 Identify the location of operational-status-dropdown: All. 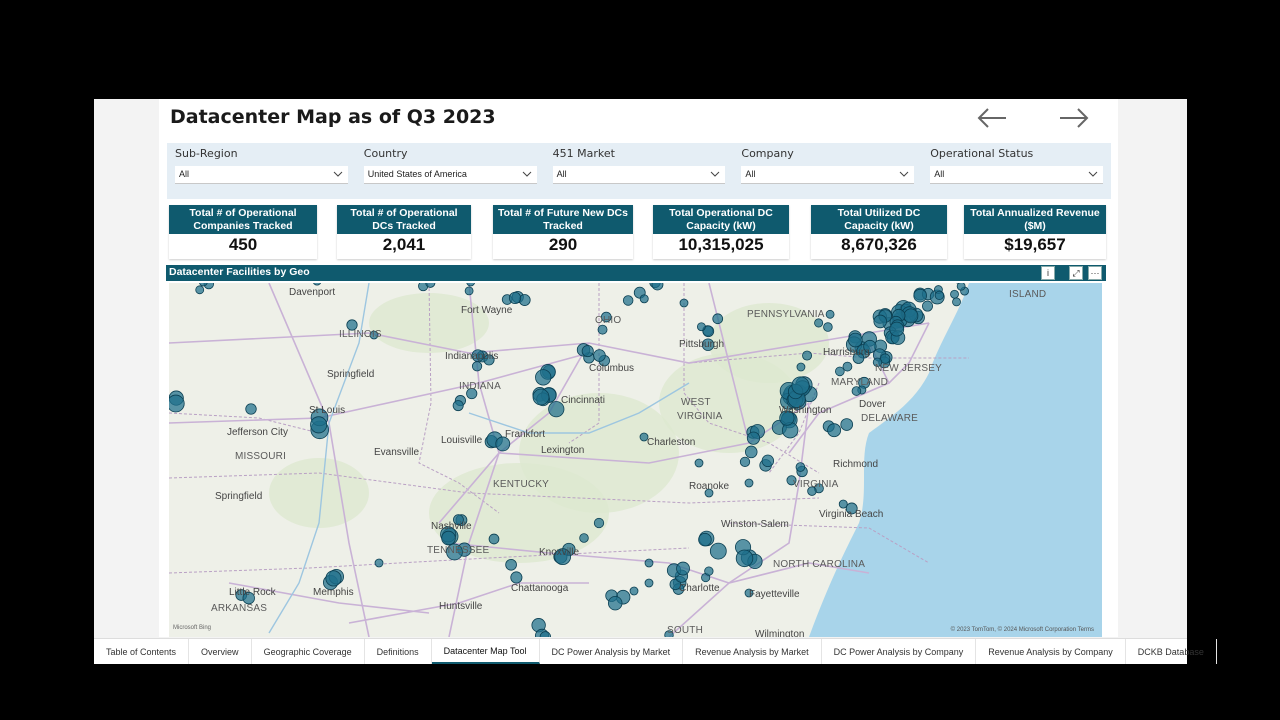
(1016, 175).